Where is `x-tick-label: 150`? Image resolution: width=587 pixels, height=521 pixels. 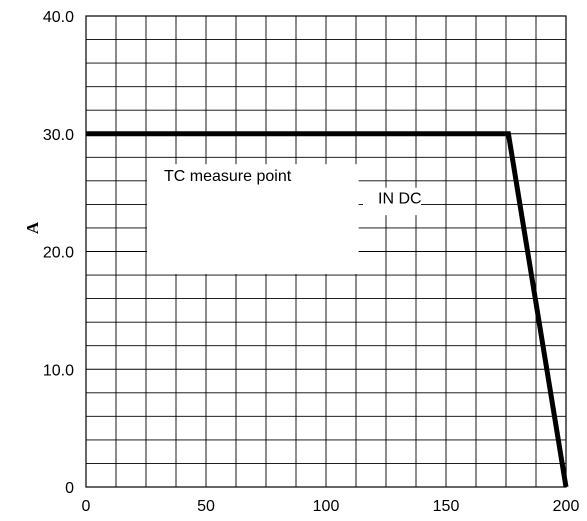 x-tick-label: 150 is located at coordinates (446, 506).